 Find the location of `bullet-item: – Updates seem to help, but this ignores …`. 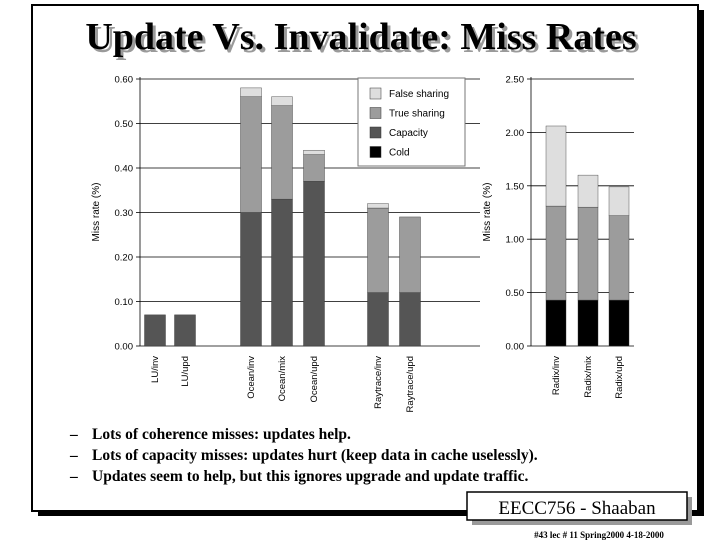

bullet-item: – Updates seem to help, but this ignores … is located at coordinates (370, 476).